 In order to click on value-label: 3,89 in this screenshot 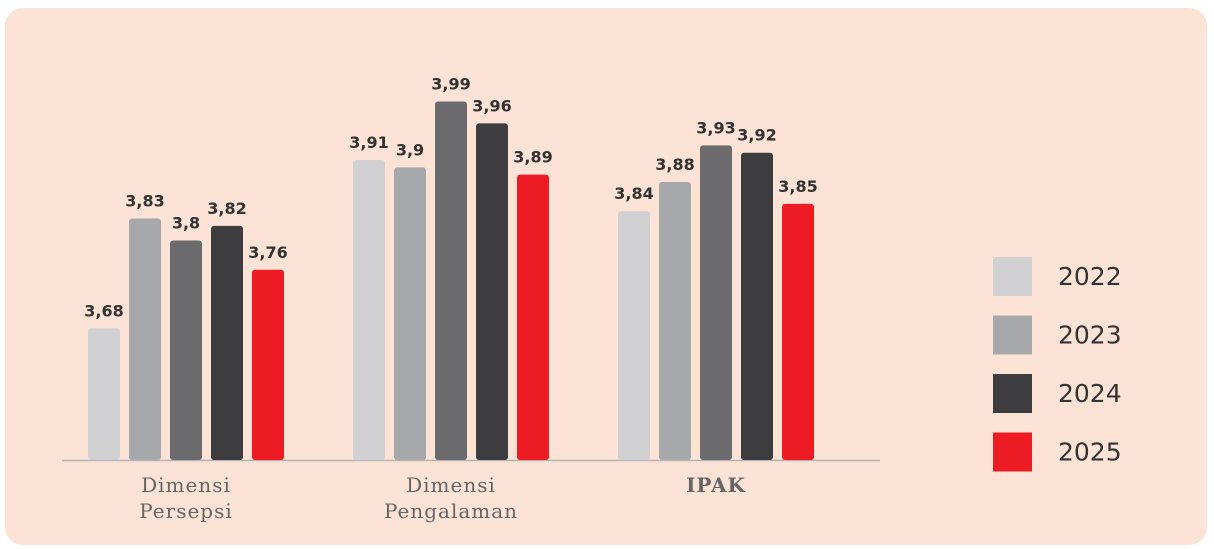, I will do `click(532, 157)`.